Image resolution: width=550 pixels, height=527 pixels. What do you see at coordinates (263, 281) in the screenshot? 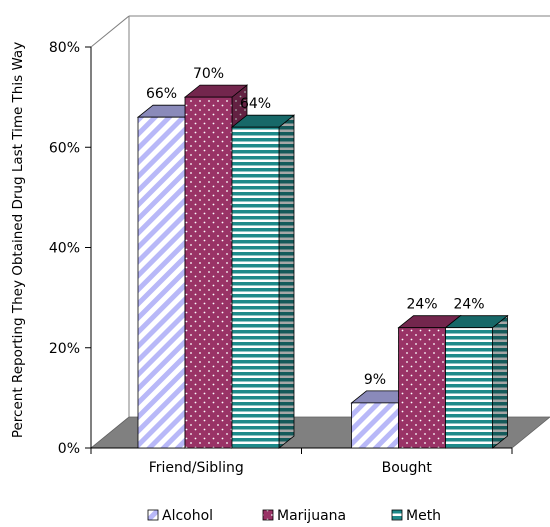
I see `bar-meth-friend-sibling` at bounding box center [263, 281].